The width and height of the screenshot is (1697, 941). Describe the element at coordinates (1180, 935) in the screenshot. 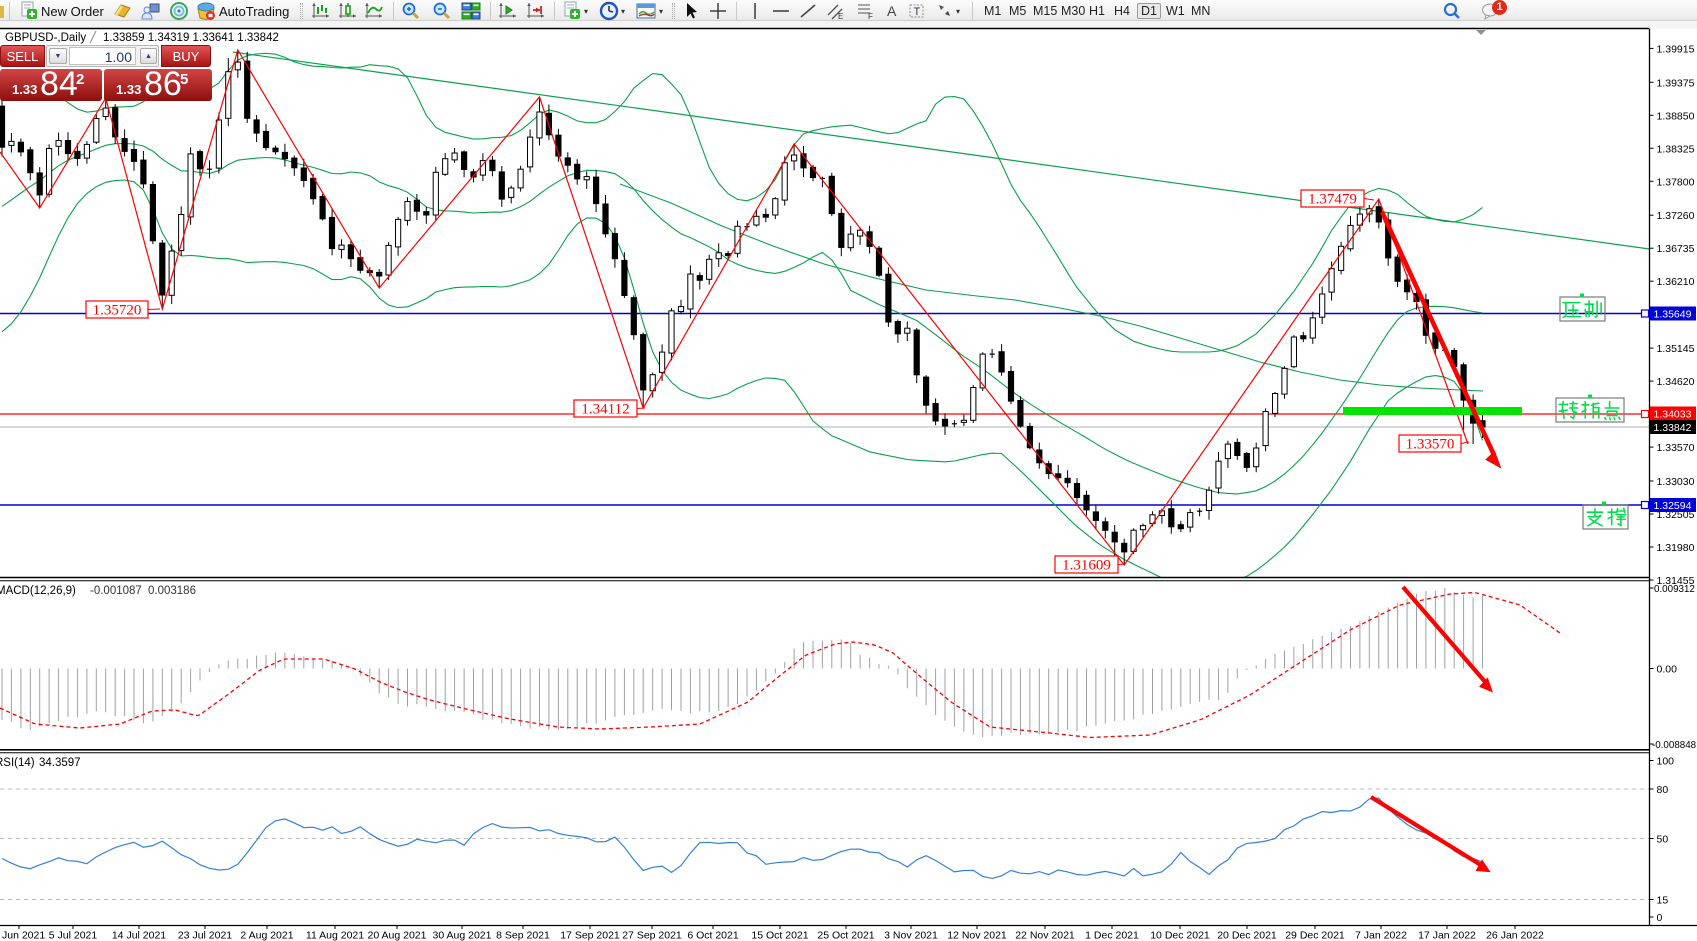

I see `svg-text: 10 Dec 2021` at that location.